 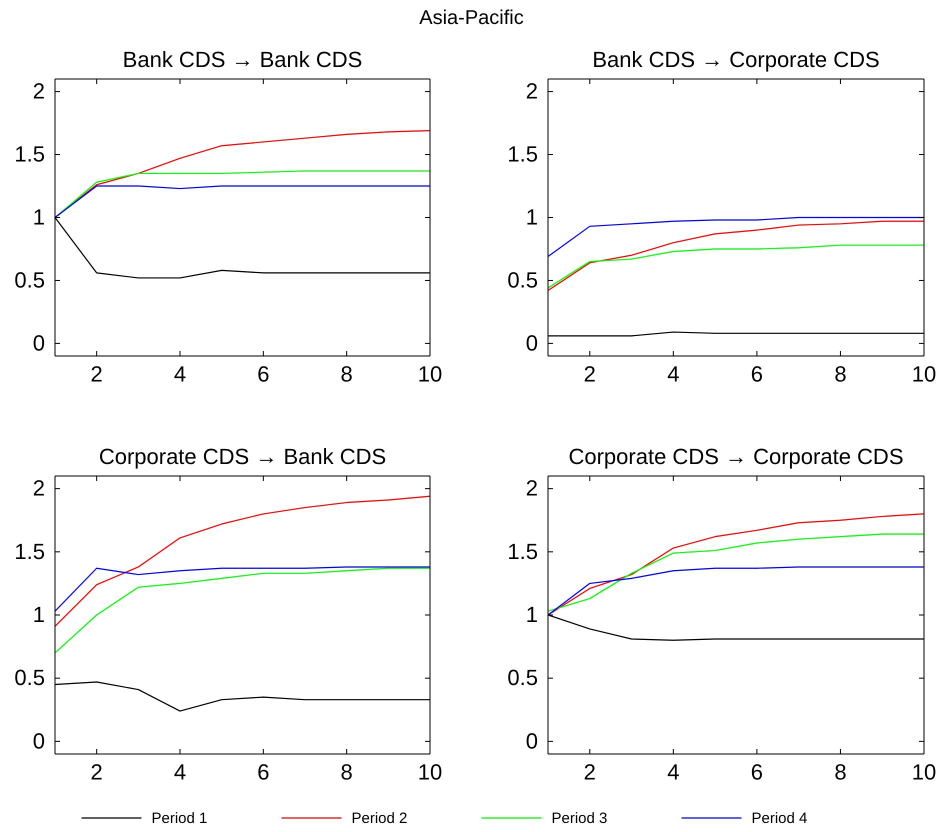 What do you see at coordinates (242, 59) in the screenshot?
I see `chart-title: Bank CDS → Bank CDS` at bounding box center [242, 59].